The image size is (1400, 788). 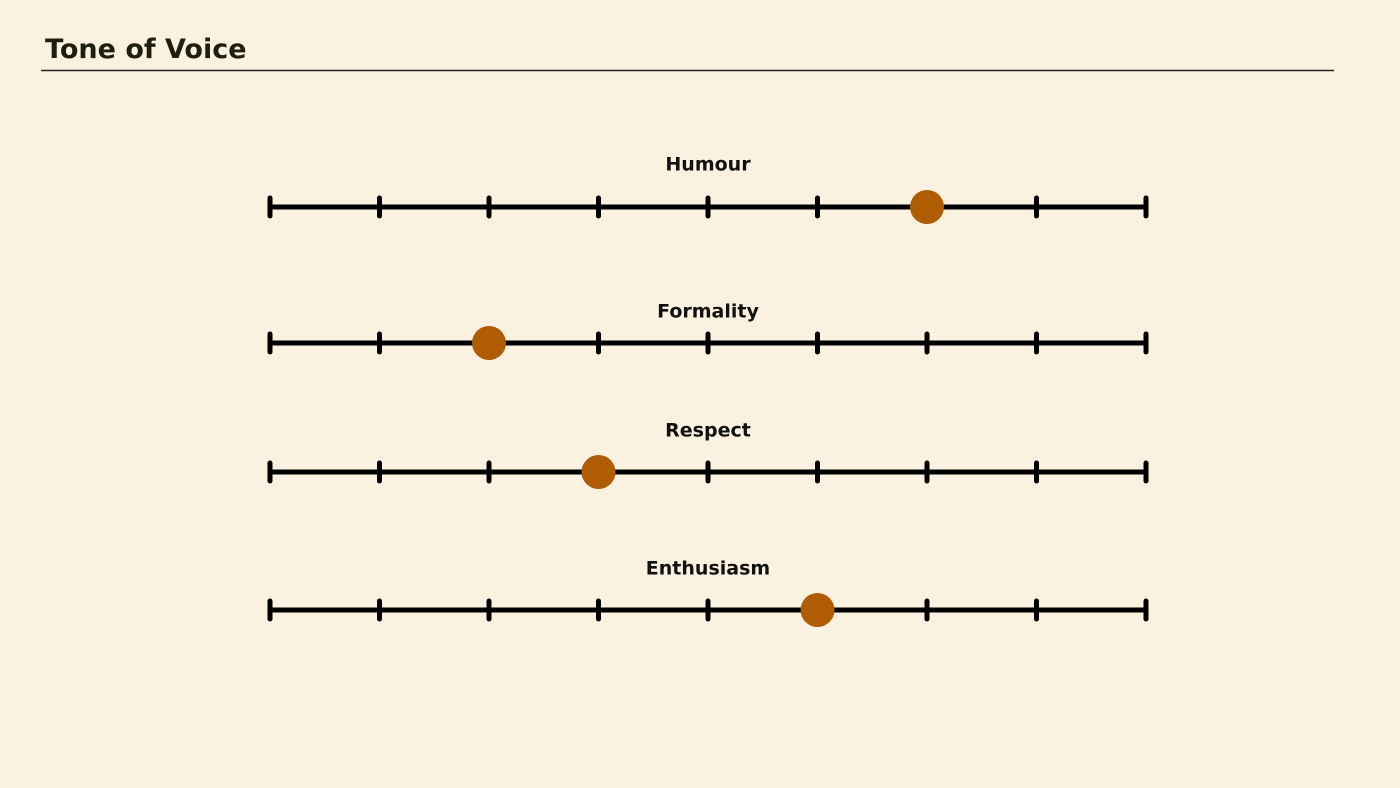 I want to click on scale-label: Enthusiasm, so click(x=708, y=569).